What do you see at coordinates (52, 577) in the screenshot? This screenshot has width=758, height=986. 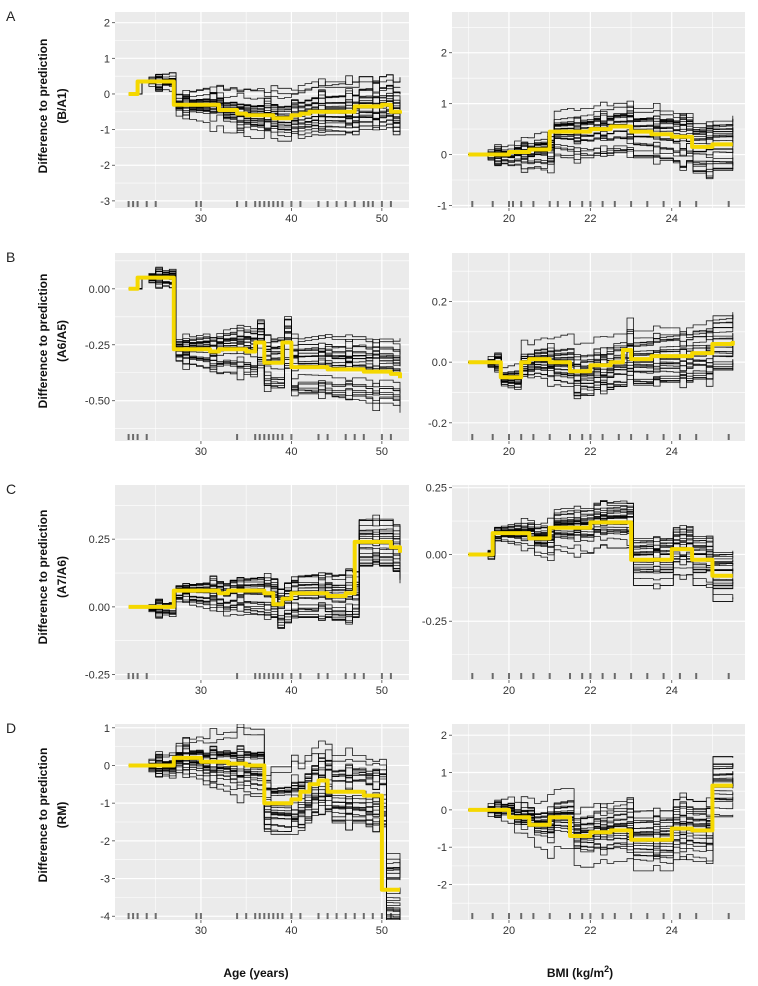 I see `y-axis-title-row-c: Difference to prediction (A7/A6)` at bounding box center [52, 577].